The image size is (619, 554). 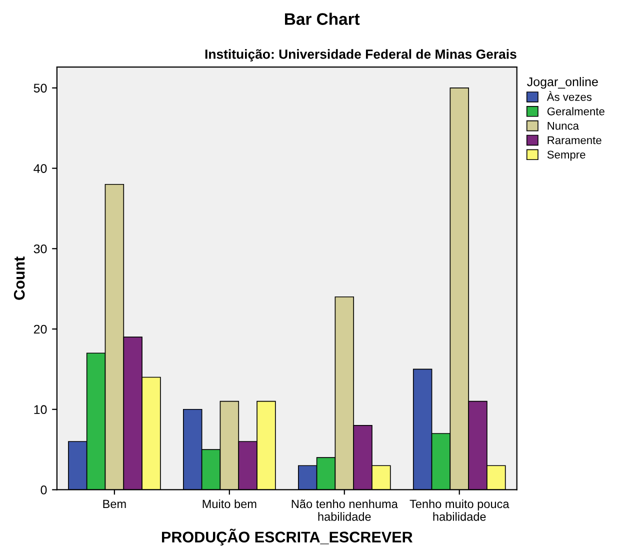 What do you see at coordinates (360, 55) in the screenshot?
I see `chart-subtitle: Instituição: Universidade Federal de Minas Gerais` at bounding box center [360, 55].